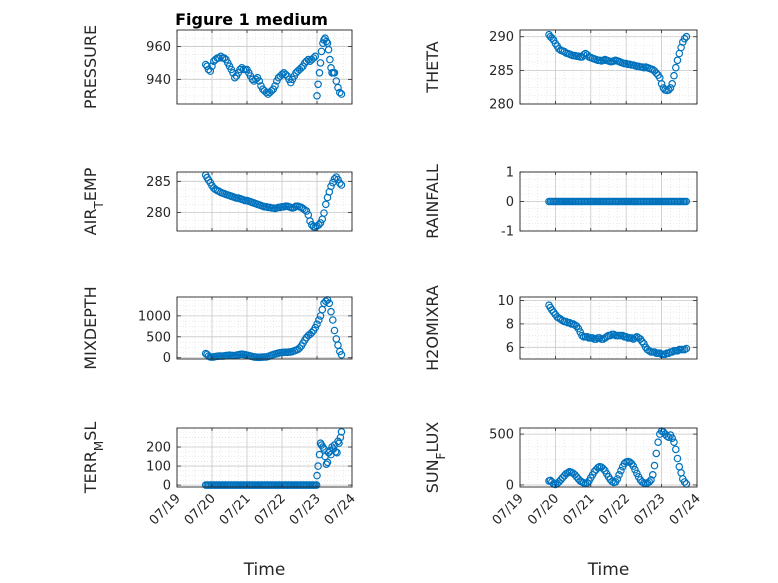 This screenshot has height=583, width=778. I want to click on y-tick-label: 285, so click(158, 182).